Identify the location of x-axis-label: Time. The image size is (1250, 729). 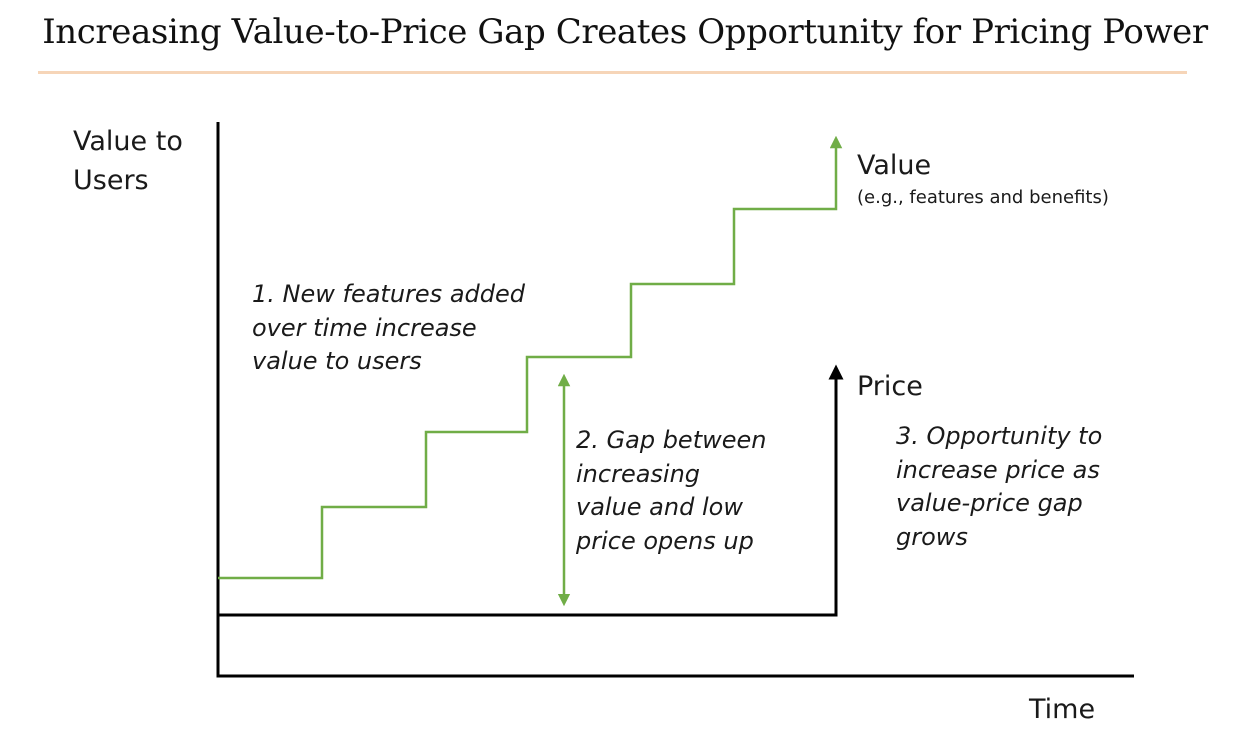
(1062, 709).